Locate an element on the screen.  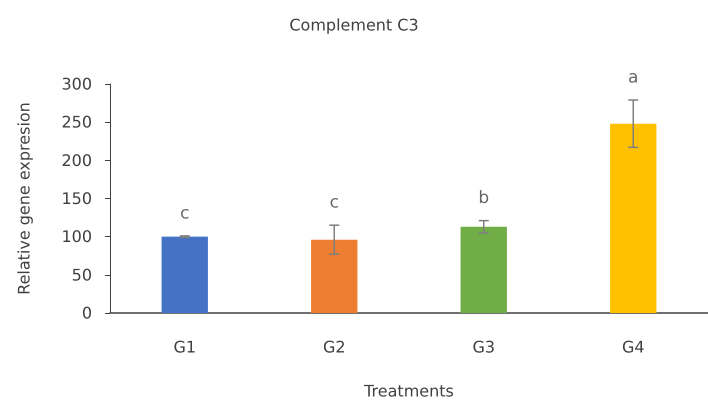
y-tick-label: 100 is located at coordinates (76, 236).